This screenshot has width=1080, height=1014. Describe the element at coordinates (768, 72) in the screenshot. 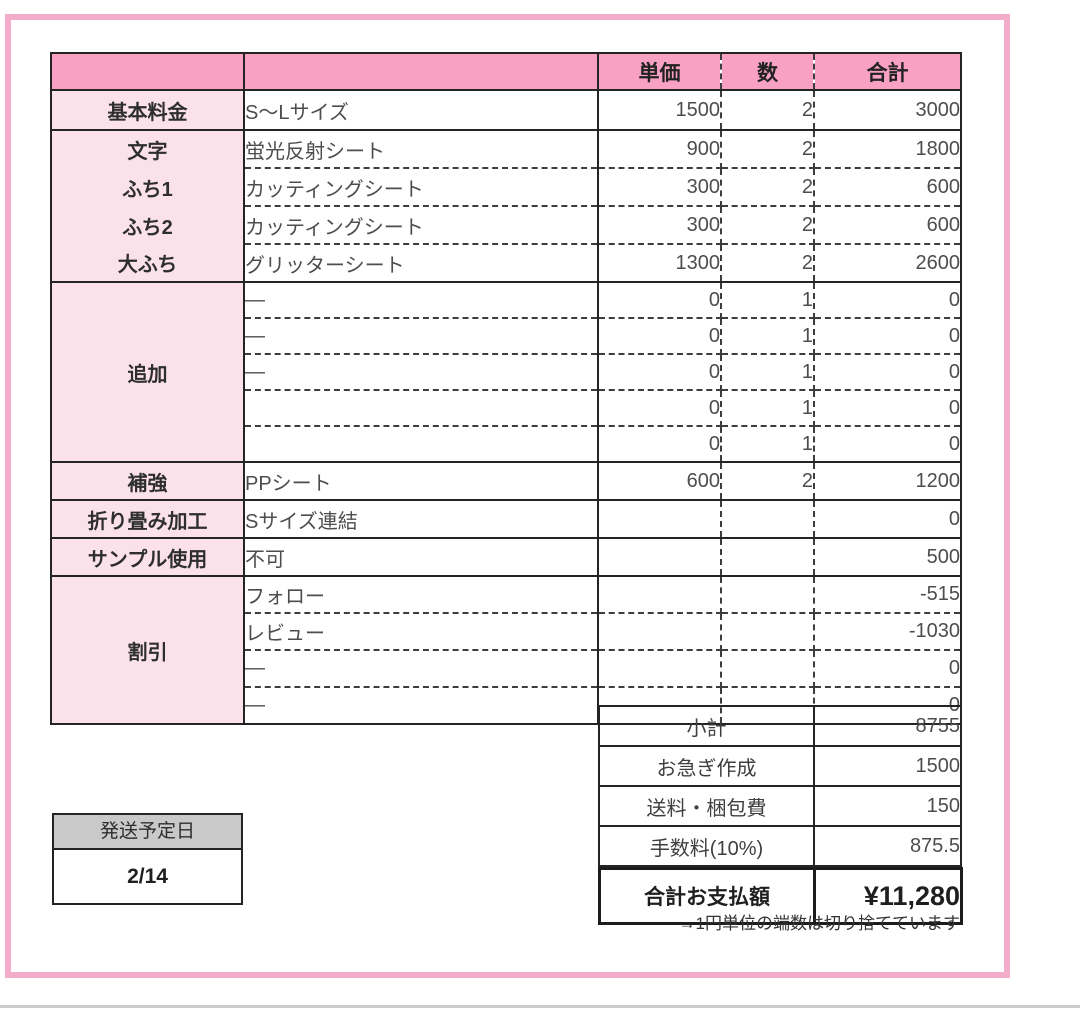

I see `header-quantity: 数` at that location.